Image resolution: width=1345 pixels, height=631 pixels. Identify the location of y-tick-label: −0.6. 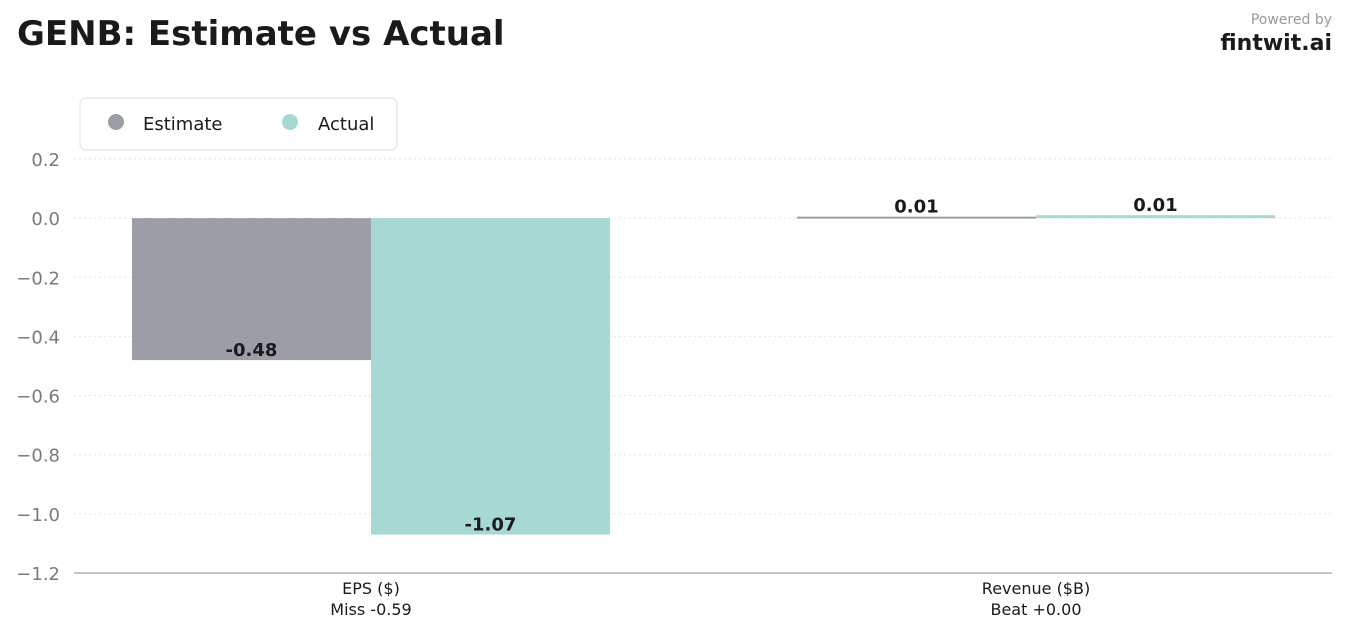
(38, 397).